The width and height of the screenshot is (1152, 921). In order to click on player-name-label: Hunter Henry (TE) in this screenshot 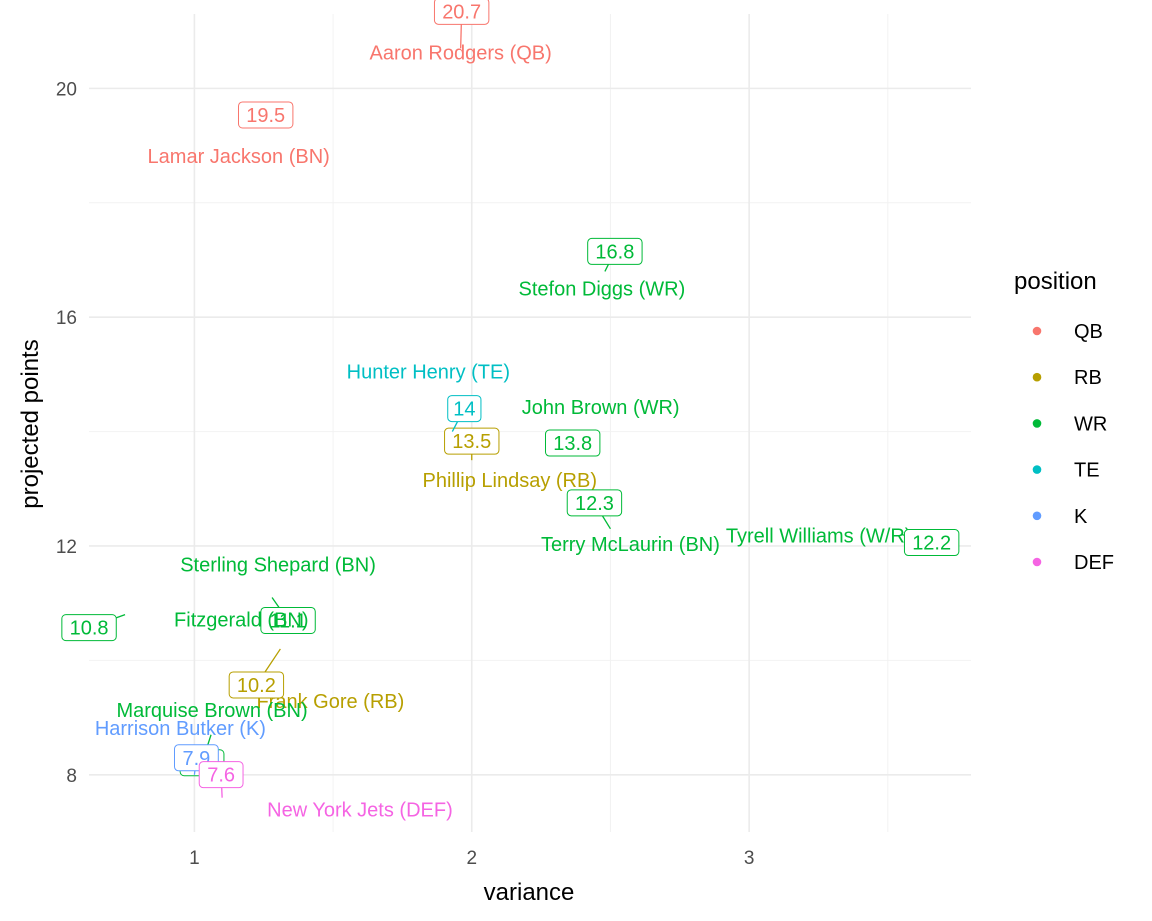, I will do `click(428, 373)`.